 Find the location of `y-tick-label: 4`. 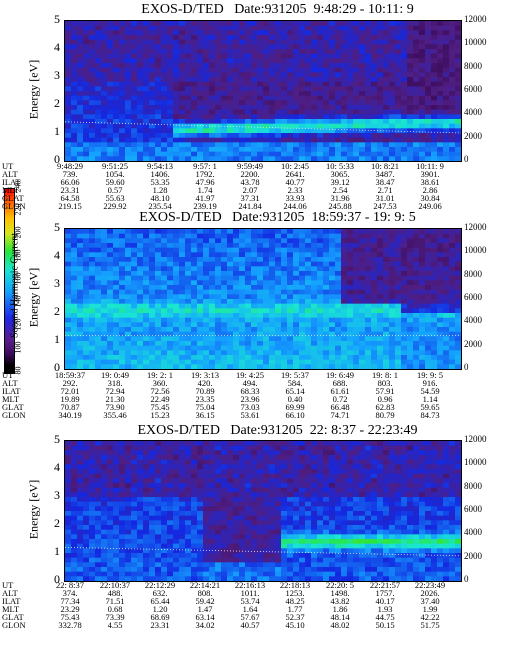

y-tick-label: 4 is located at coordinates (57, 255).